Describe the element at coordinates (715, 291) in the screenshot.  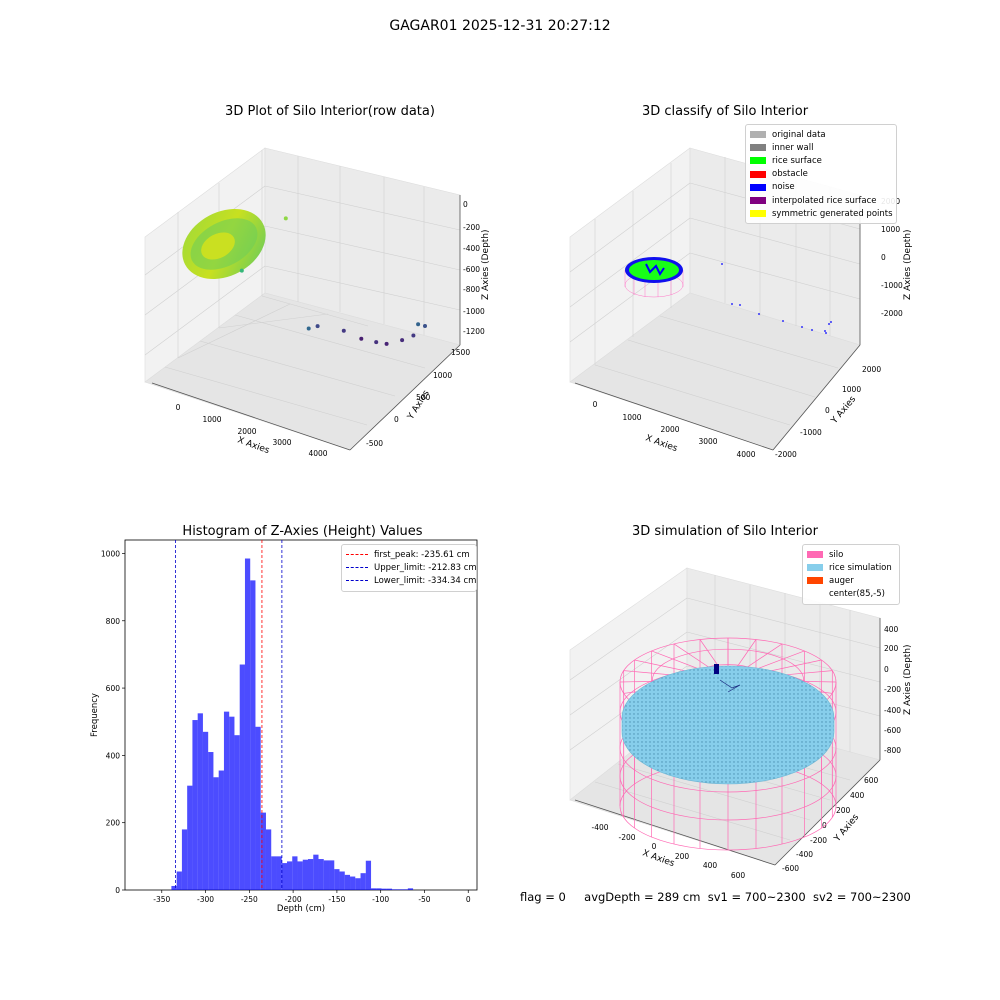
I see `grid-lines` at that location.